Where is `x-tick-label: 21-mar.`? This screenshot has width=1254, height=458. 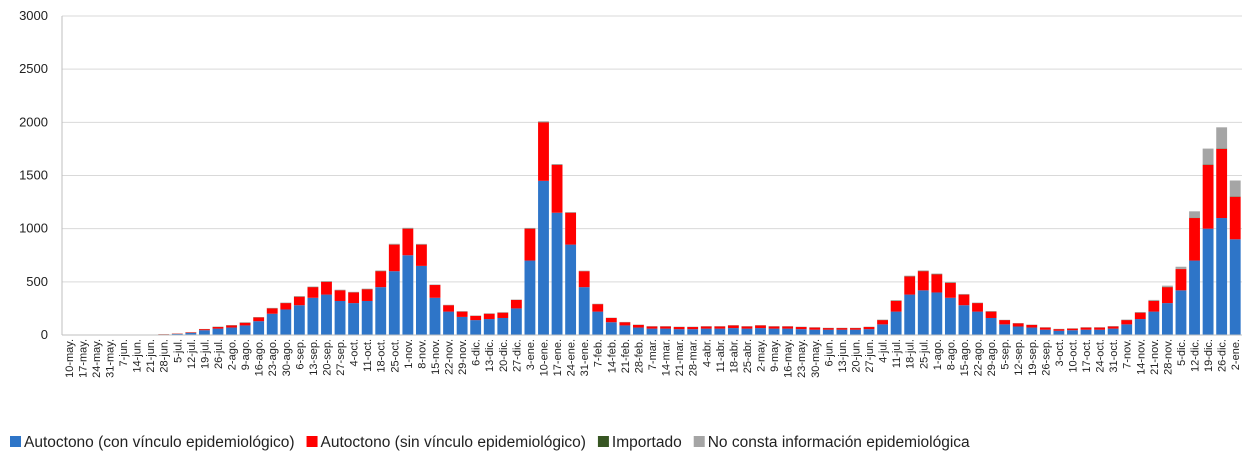
x-tick-label: 21-mar. is located at coordinates (680, 357).